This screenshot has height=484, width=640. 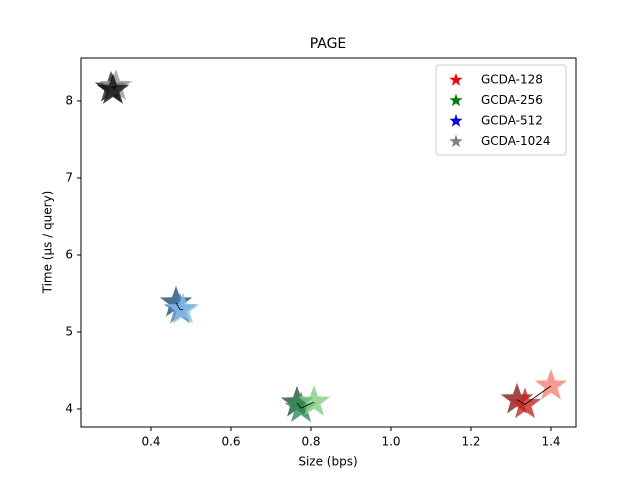 What do you see at coordinates (516, 141) in the screenshot?
I see `legend-label: GCDA-1024` at bounding box center [516, 141].